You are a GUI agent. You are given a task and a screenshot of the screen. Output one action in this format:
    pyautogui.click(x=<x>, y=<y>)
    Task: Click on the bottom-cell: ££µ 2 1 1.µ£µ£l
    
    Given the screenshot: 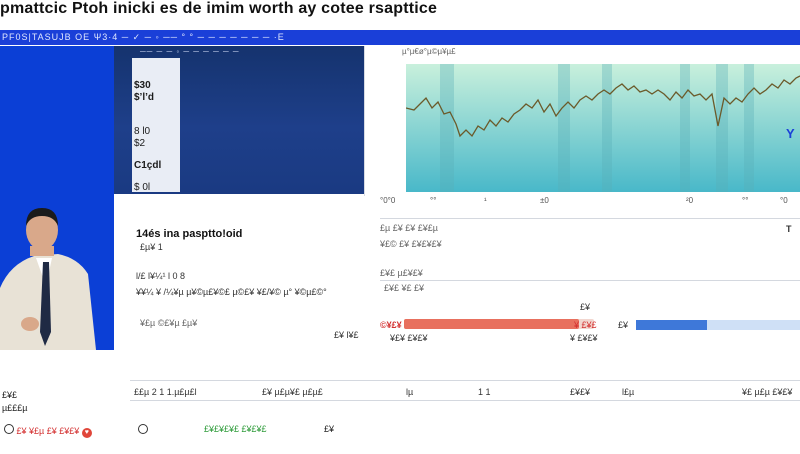 What is the action you would take?
    pyautogui.click(x=165, y=392)
    